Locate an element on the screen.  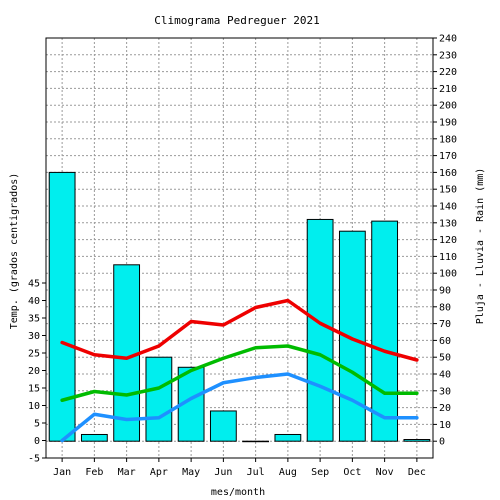
x-axis-label: mes/month is located at coordinates (238, 492).